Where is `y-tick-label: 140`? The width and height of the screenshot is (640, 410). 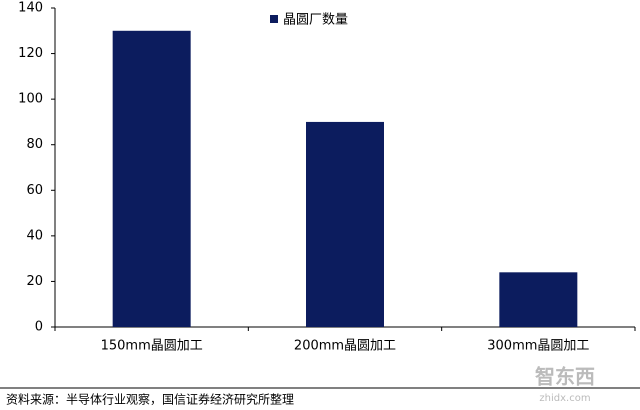 y-tick-label: 140 is located at coordinates (30, 8).